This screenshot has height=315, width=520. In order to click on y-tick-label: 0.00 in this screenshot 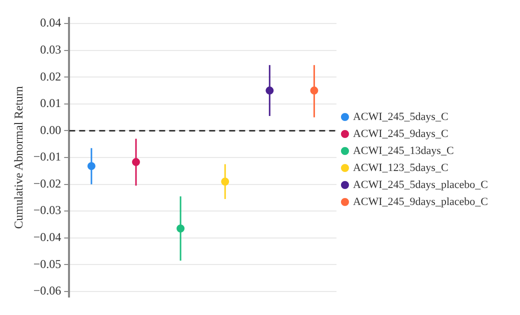, I will do `click(51, 129)`.